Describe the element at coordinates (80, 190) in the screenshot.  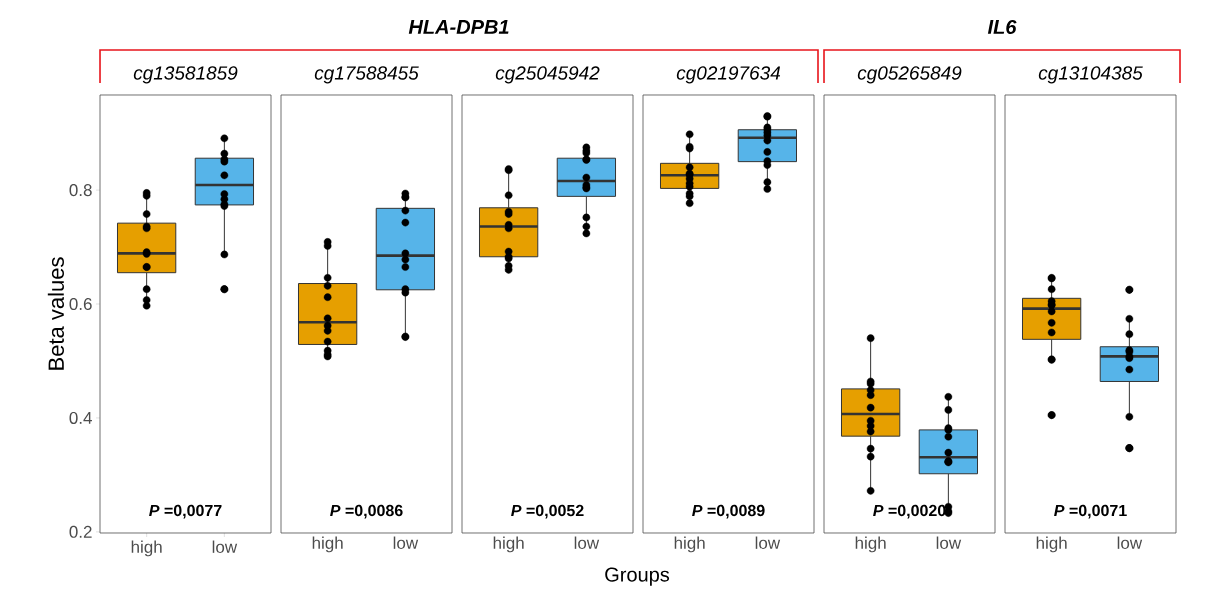
I see `y-tick-label: 0.8` at that location.